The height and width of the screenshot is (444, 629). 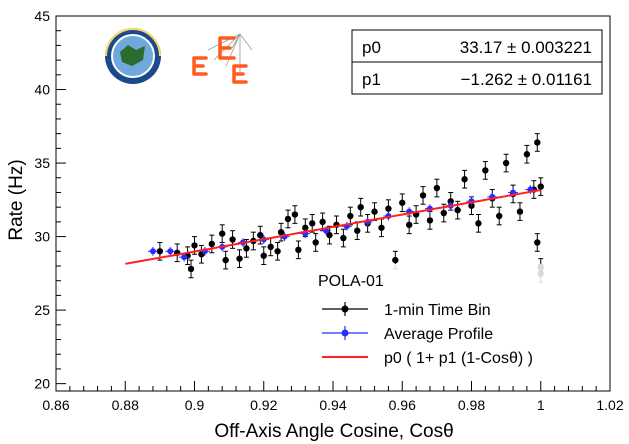 I want to click on experiment-logo, so click(x=222, y=58).